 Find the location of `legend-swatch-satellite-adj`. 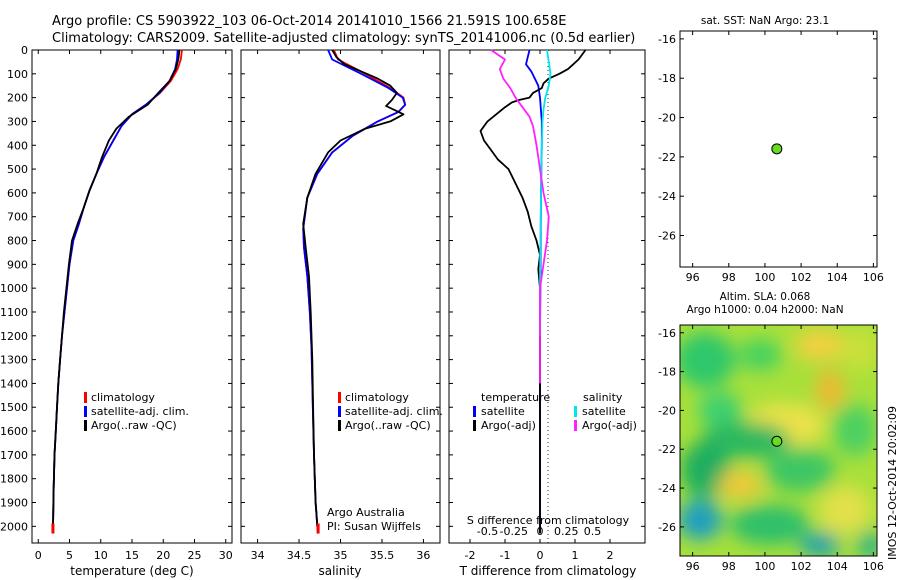

legend-swatch-satellite-adj is located at coordinates (339, 411).